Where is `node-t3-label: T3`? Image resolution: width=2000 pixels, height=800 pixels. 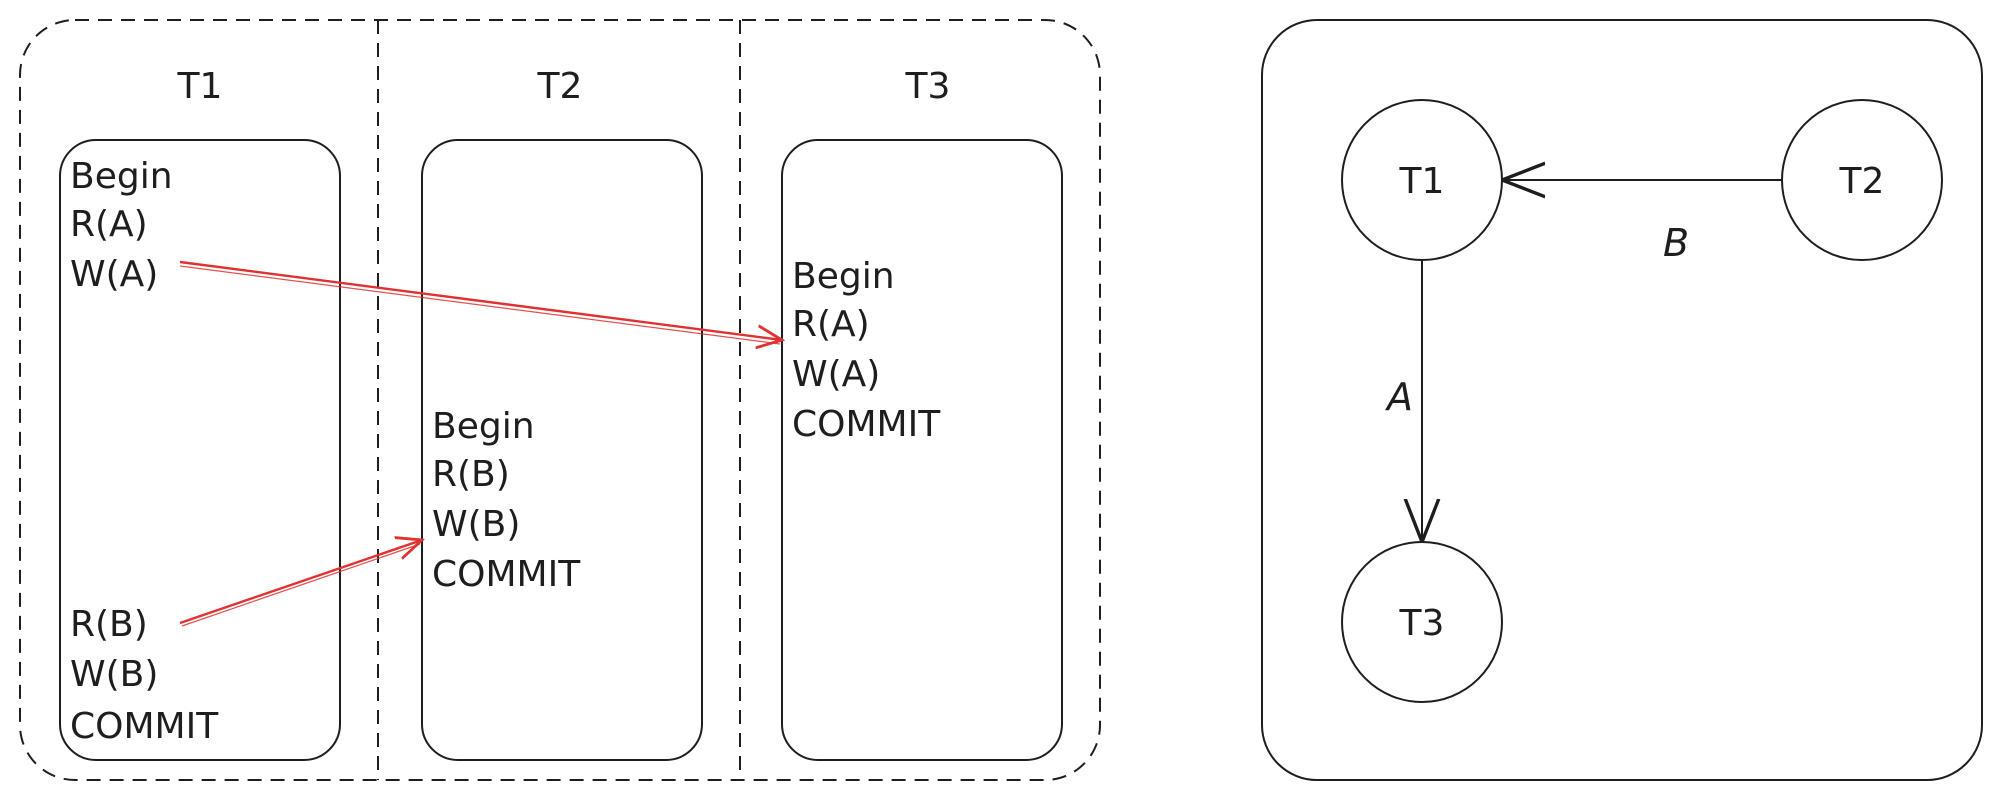 node-t3-label: T3 is located at coordinates (1422, 623).